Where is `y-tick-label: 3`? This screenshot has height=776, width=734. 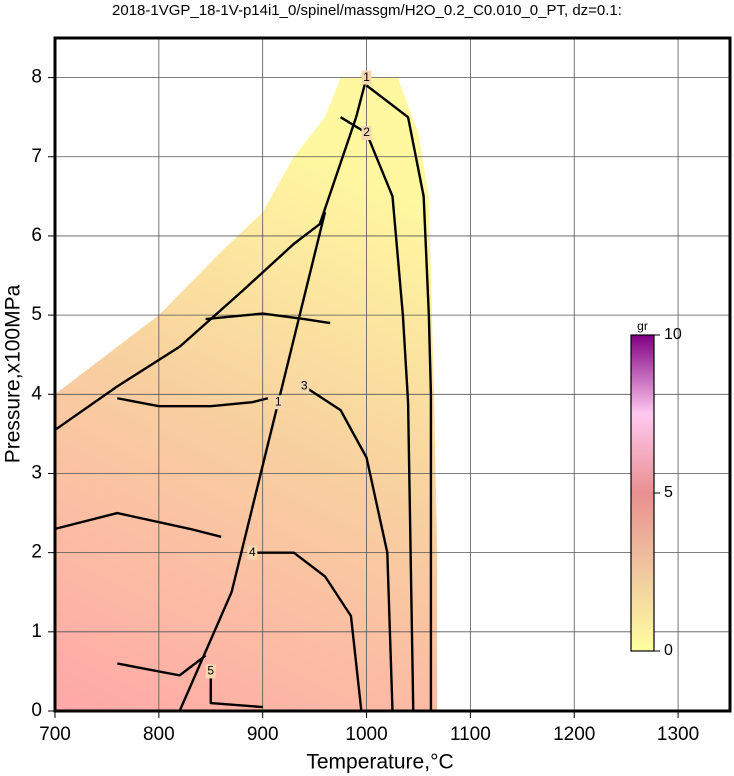
y-tick-label: 3 is located at coordinates (36, 472).